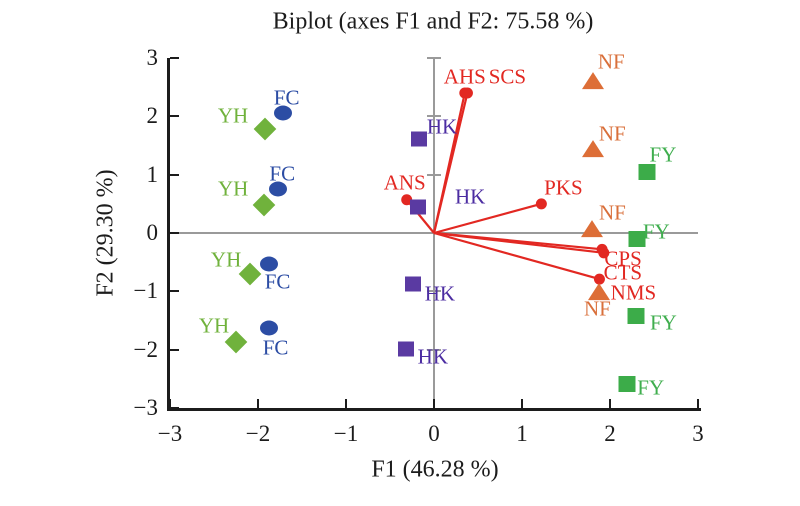 This screenshot has height=506, width=800. Describe the element at coordinates (623, 272) in the screenshot. I see `vector-label-cts: CTS` at that location.